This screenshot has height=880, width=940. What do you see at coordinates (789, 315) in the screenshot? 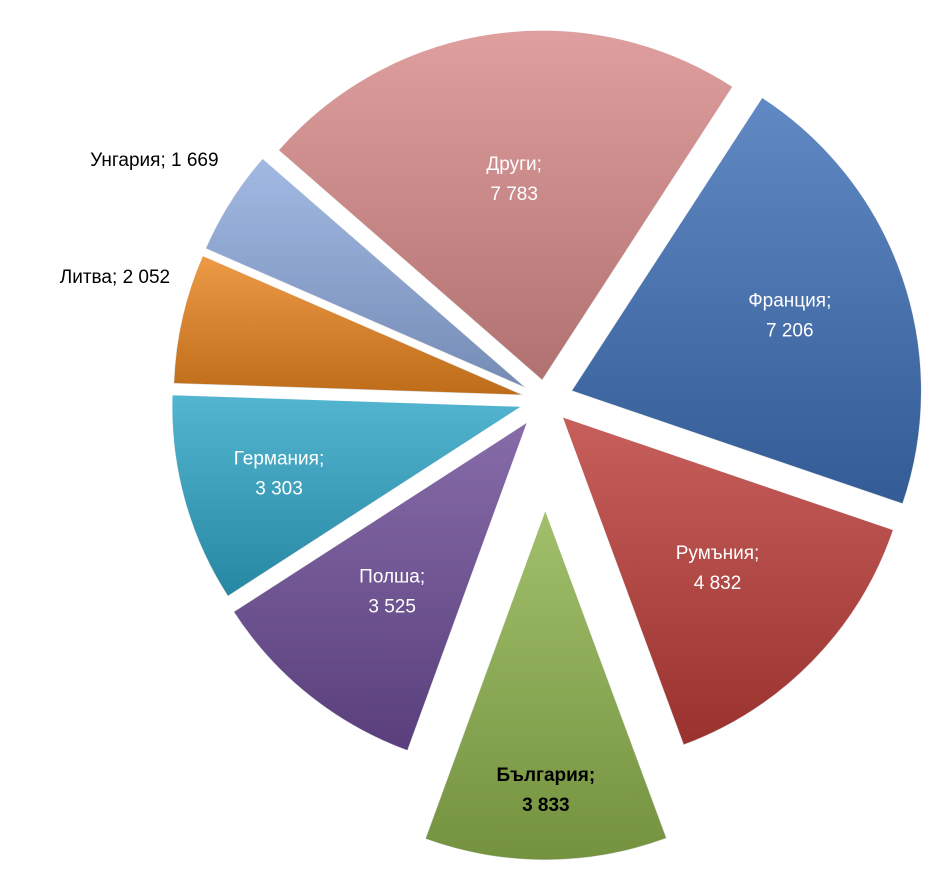
I see `data-label: Франция; 7 206` at bounding box center [789, 315].